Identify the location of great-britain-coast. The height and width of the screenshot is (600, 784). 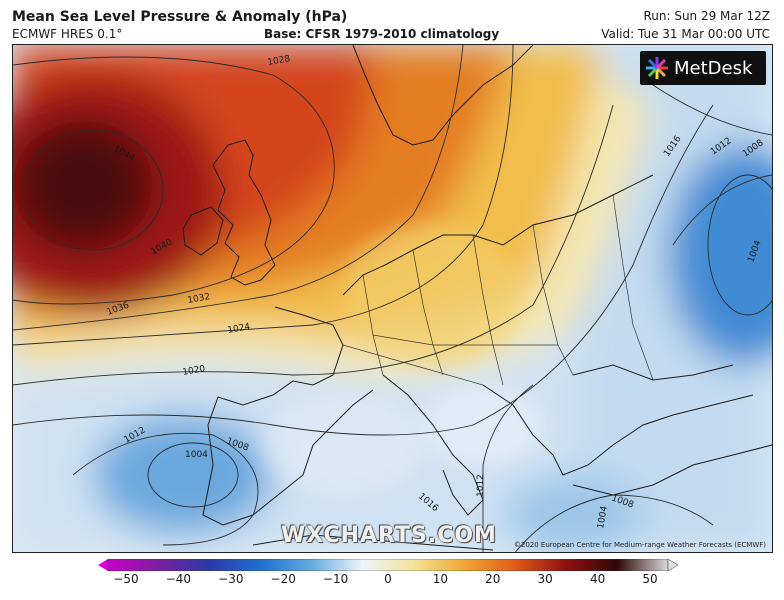
(244, 212).